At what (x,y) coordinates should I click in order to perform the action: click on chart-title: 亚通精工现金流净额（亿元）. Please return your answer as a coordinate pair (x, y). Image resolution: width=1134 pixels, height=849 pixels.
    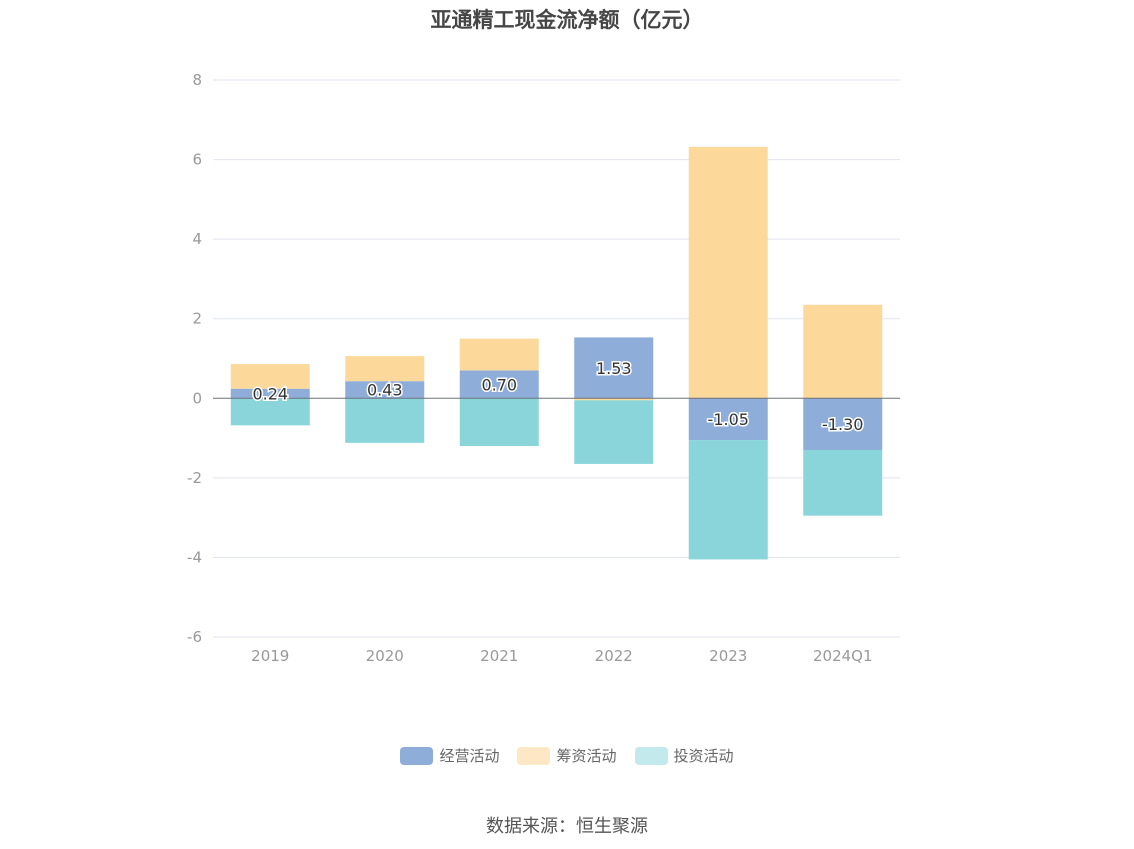
    Looking at the image, I should click on (567, 20).